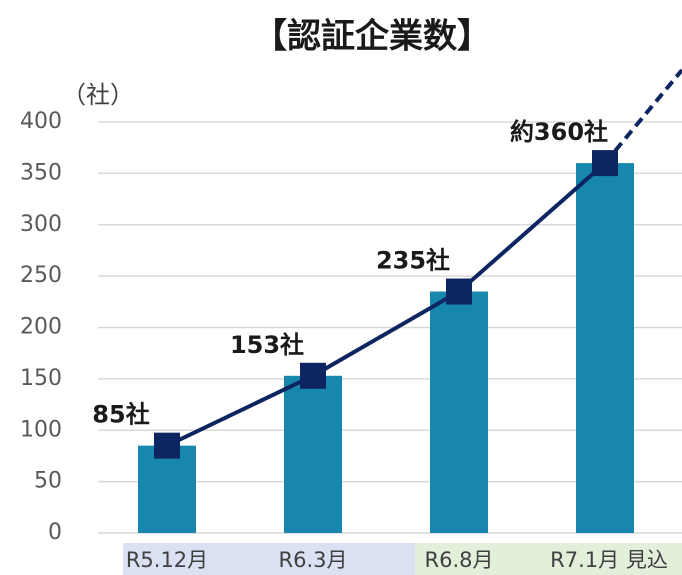 This screenshot has width=682, height=575. I want to click on y-tick-label: 300, so click(41, 224).